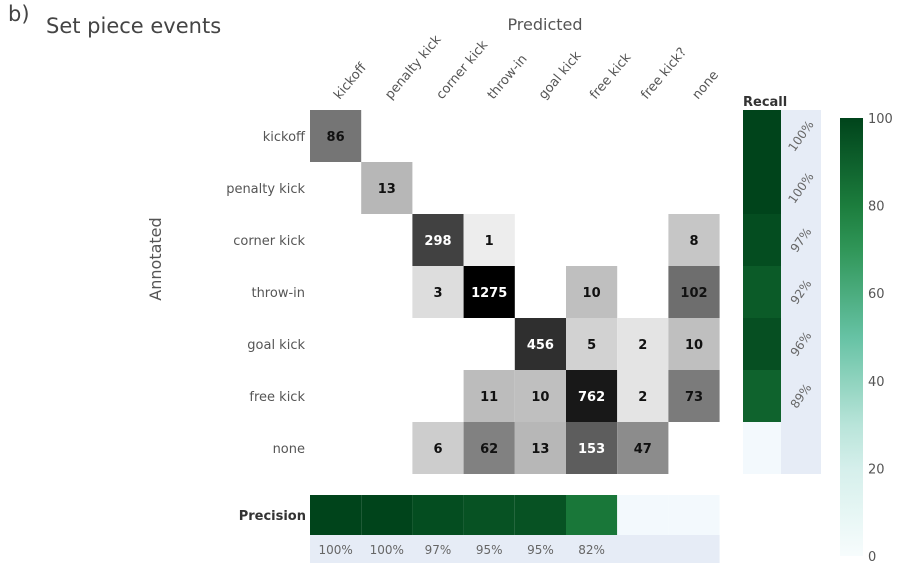 Image resolution: width=904 pixels, height=580 pixels. What do you see at coordinates (278, 293) in the screenshot?
I see `y-tick-label: throw-in` at bounding box center [278, 293].